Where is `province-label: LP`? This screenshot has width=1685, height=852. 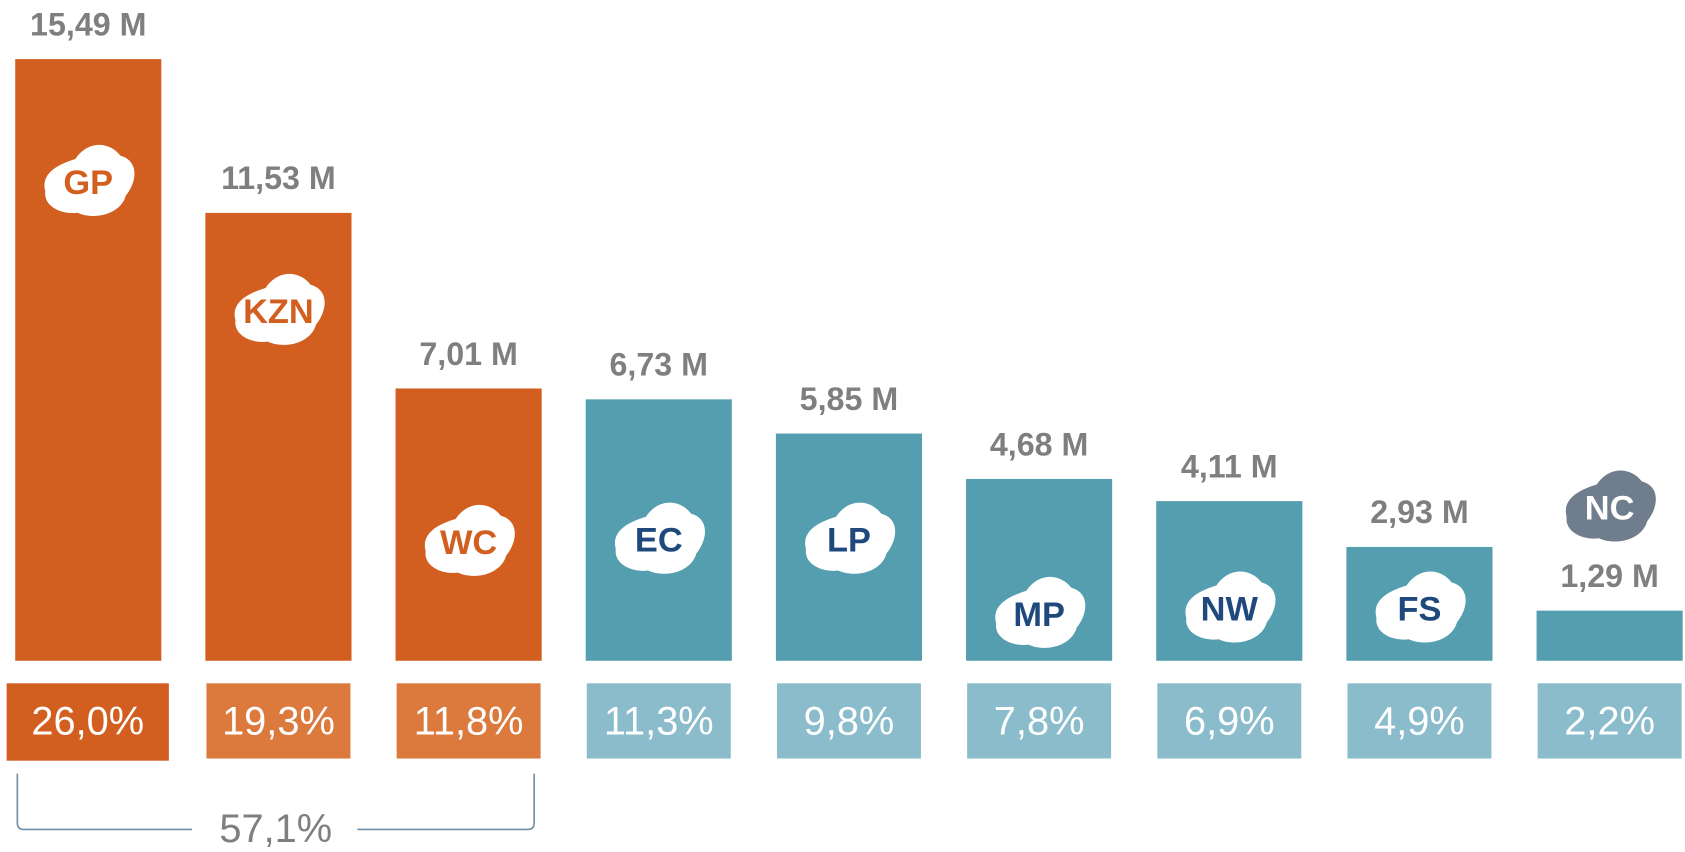 province-label: LP is located at coordinates (849, 541).